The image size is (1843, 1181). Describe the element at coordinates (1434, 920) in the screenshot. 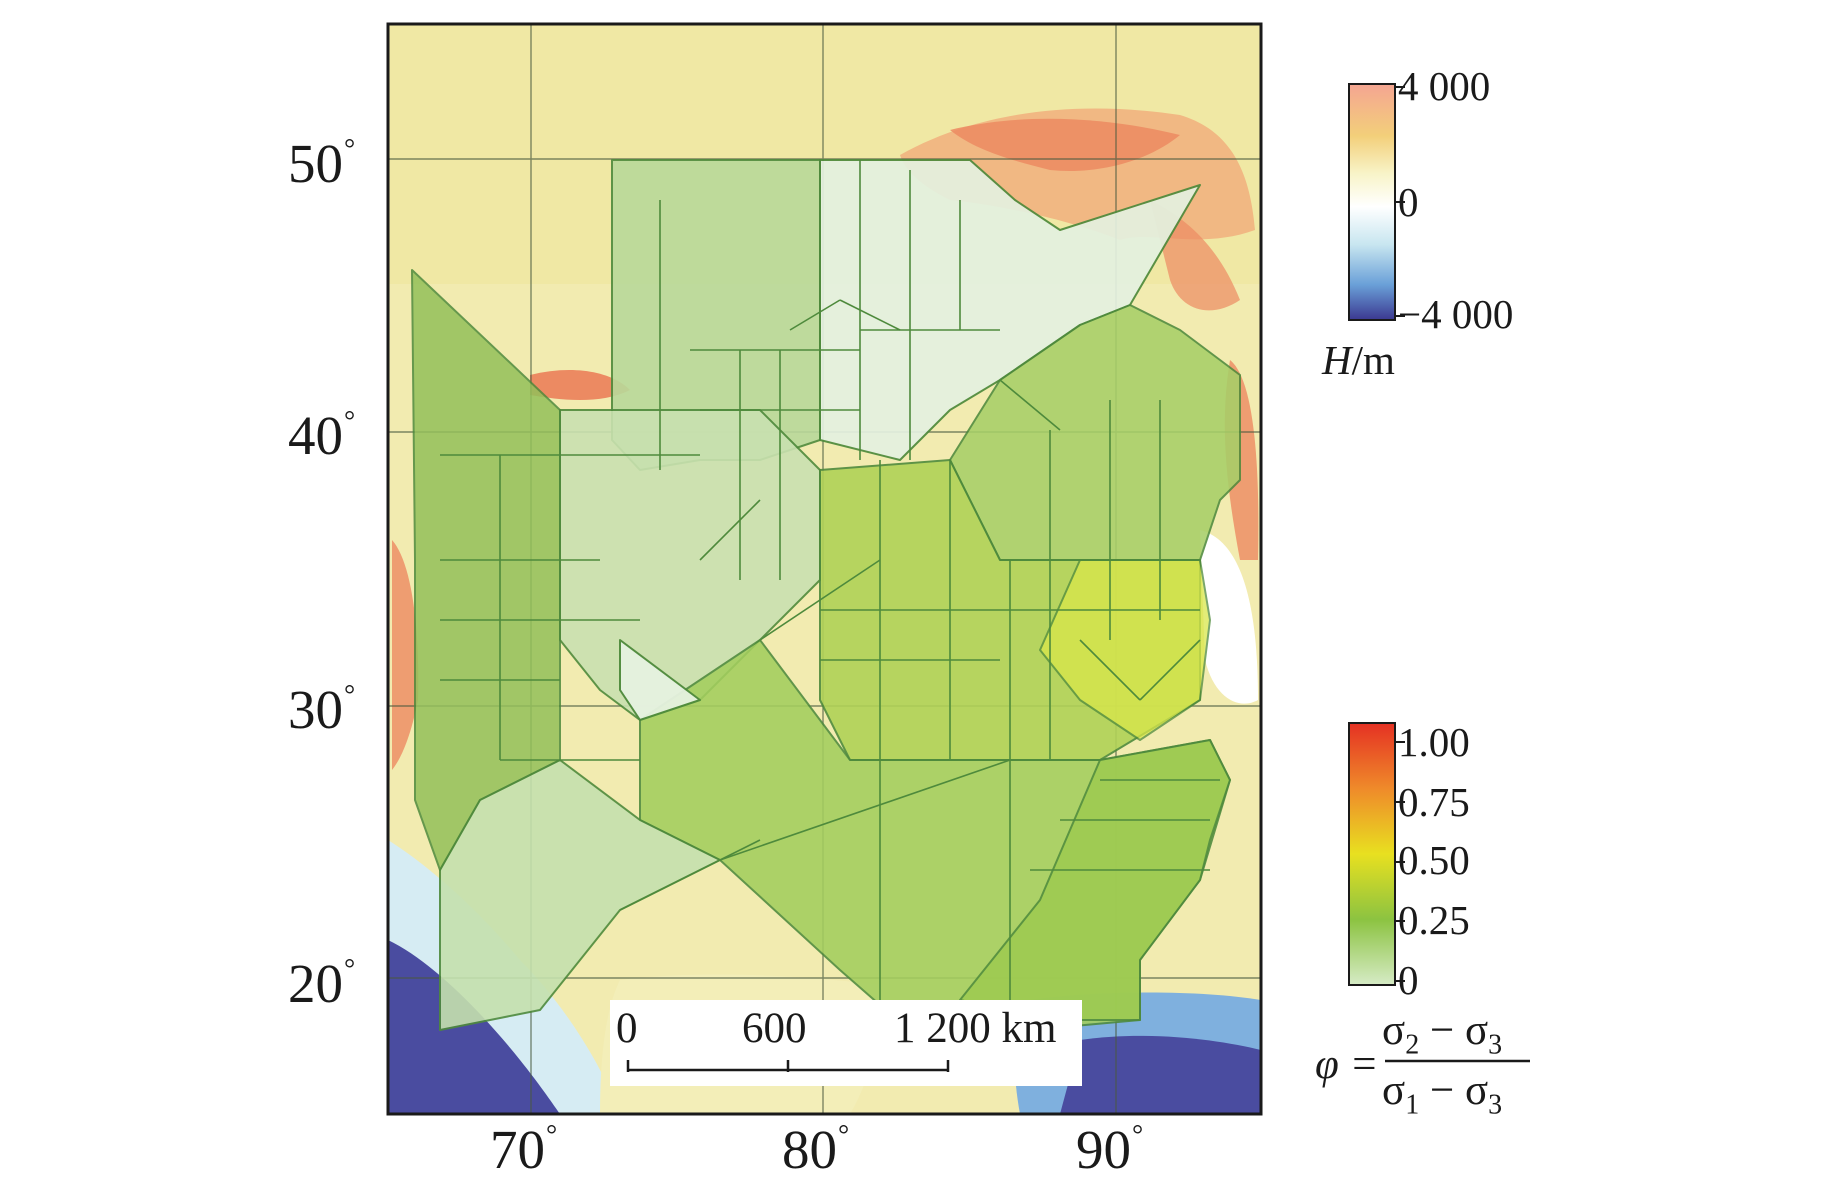

I see `phi-tick-025: 0.25` at that location.